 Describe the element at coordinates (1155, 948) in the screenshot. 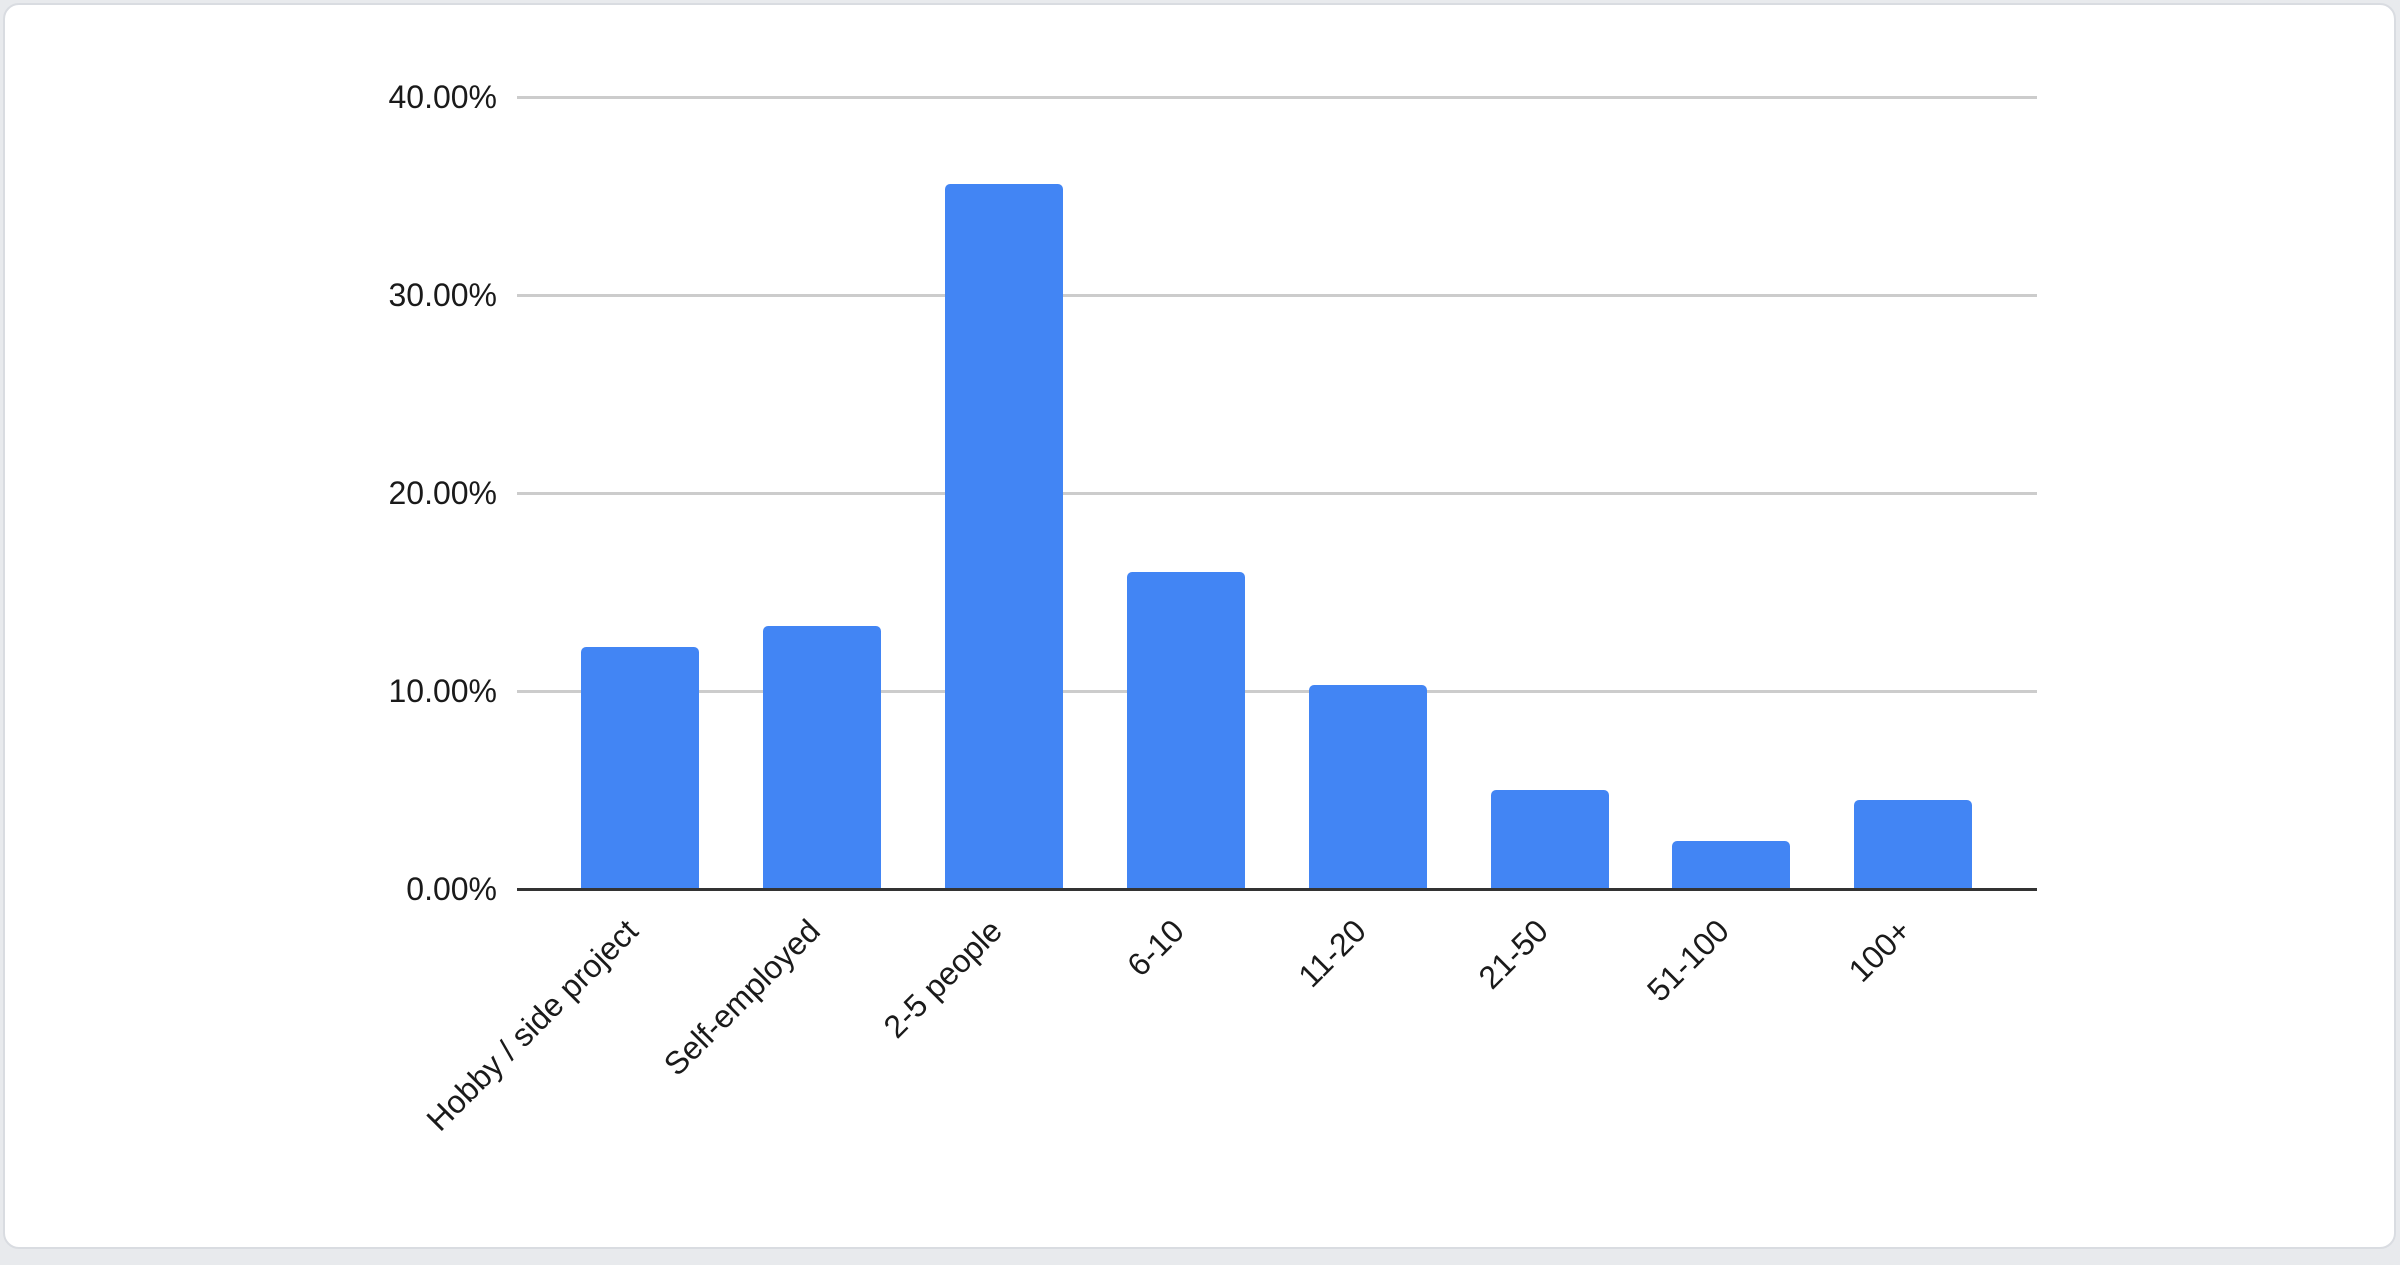

I see `x-category-label: 6-10` at that location.